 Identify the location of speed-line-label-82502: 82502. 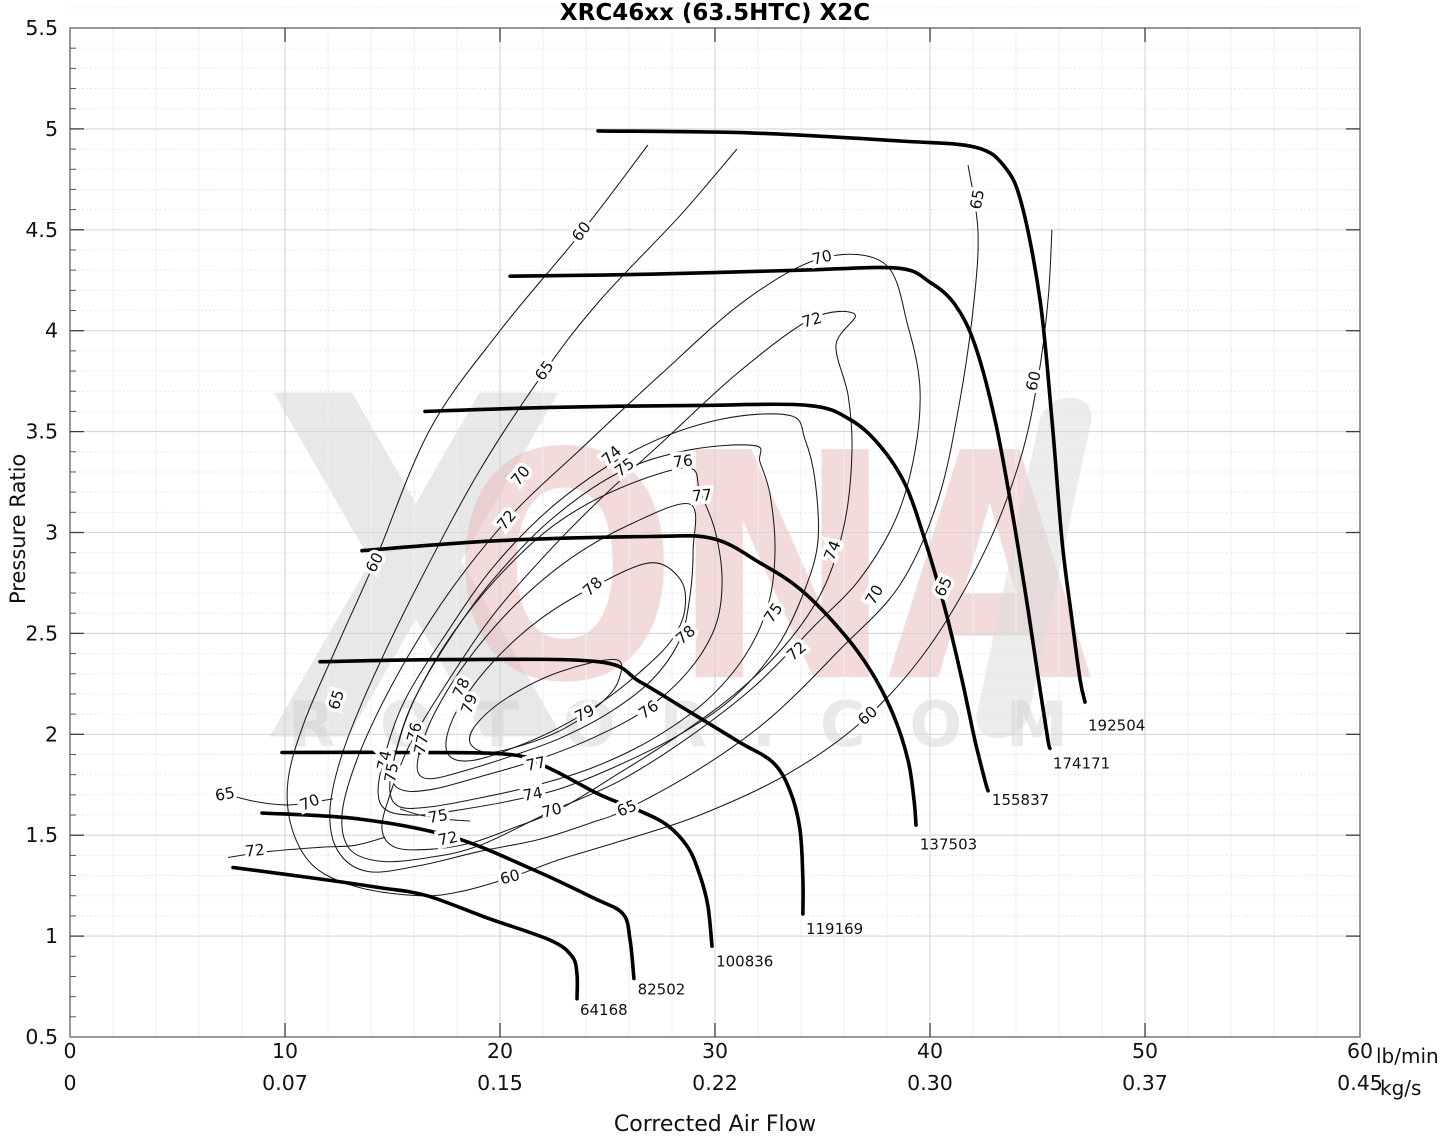
(662, 990).